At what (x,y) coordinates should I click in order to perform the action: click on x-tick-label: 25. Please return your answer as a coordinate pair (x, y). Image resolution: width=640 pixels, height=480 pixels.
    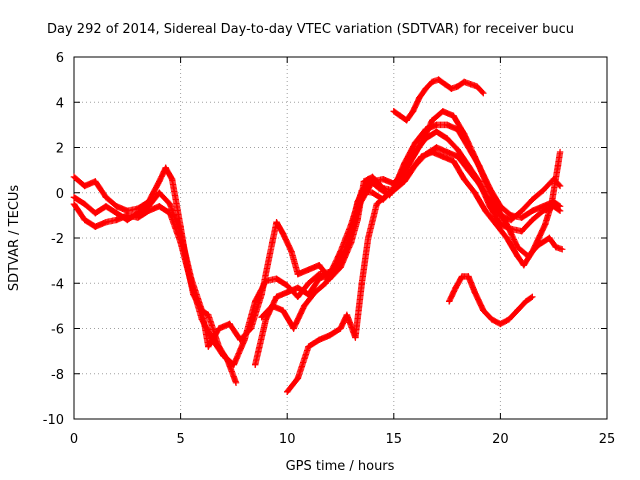
    Looking at the image, I should click on (607, 439).